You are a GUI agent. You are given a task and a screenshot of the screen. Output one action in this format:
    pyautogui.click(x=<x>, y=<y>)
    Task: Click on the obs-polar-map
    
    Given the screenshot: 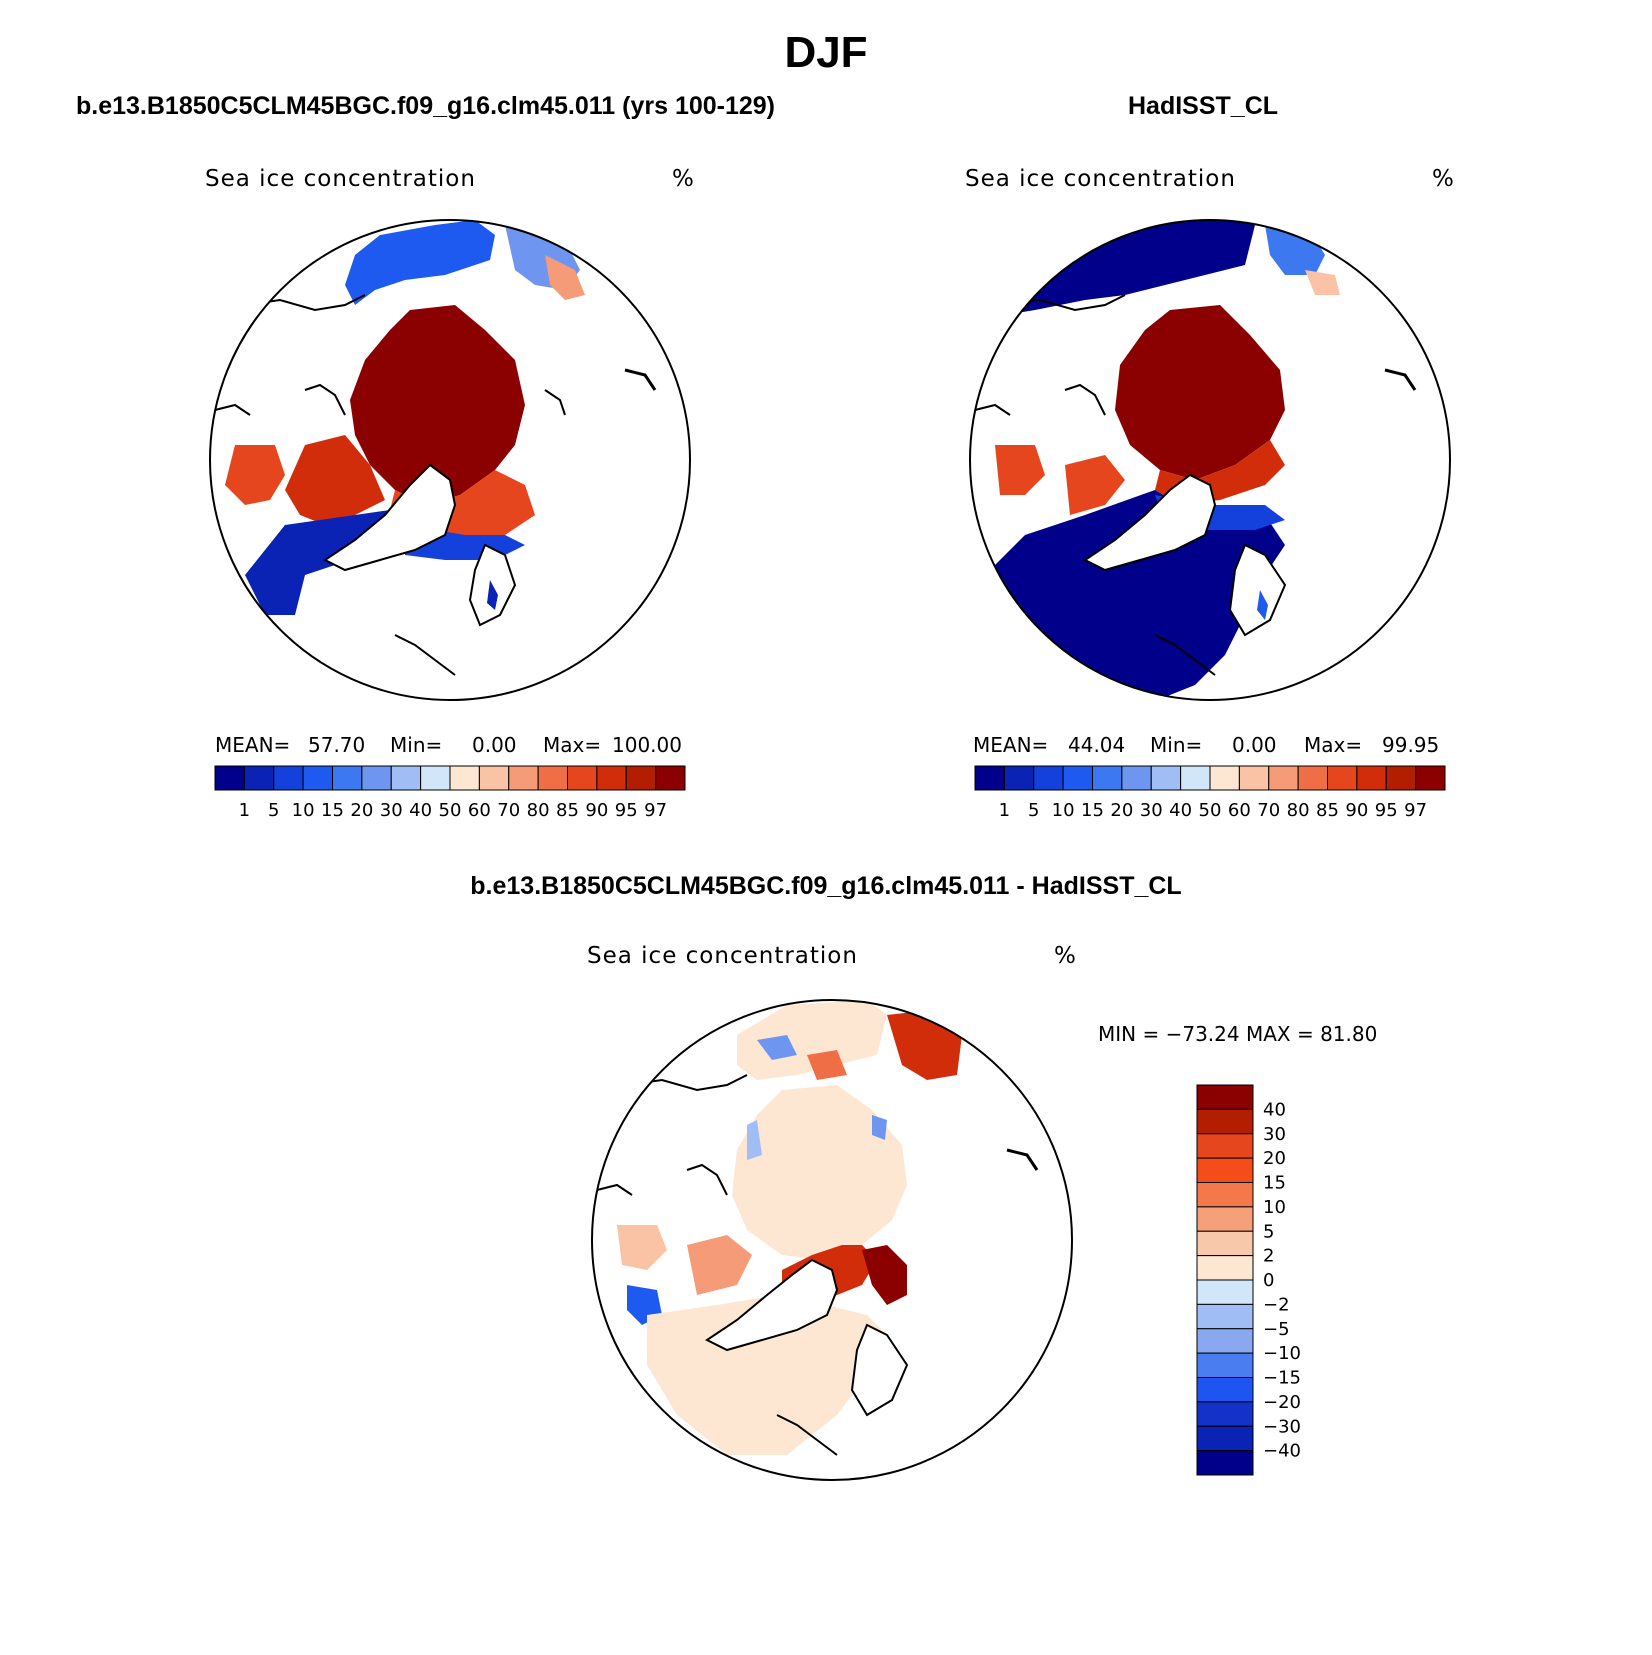 What is the action you would take?
    pyautogui.click(x=1210, y=460)
    